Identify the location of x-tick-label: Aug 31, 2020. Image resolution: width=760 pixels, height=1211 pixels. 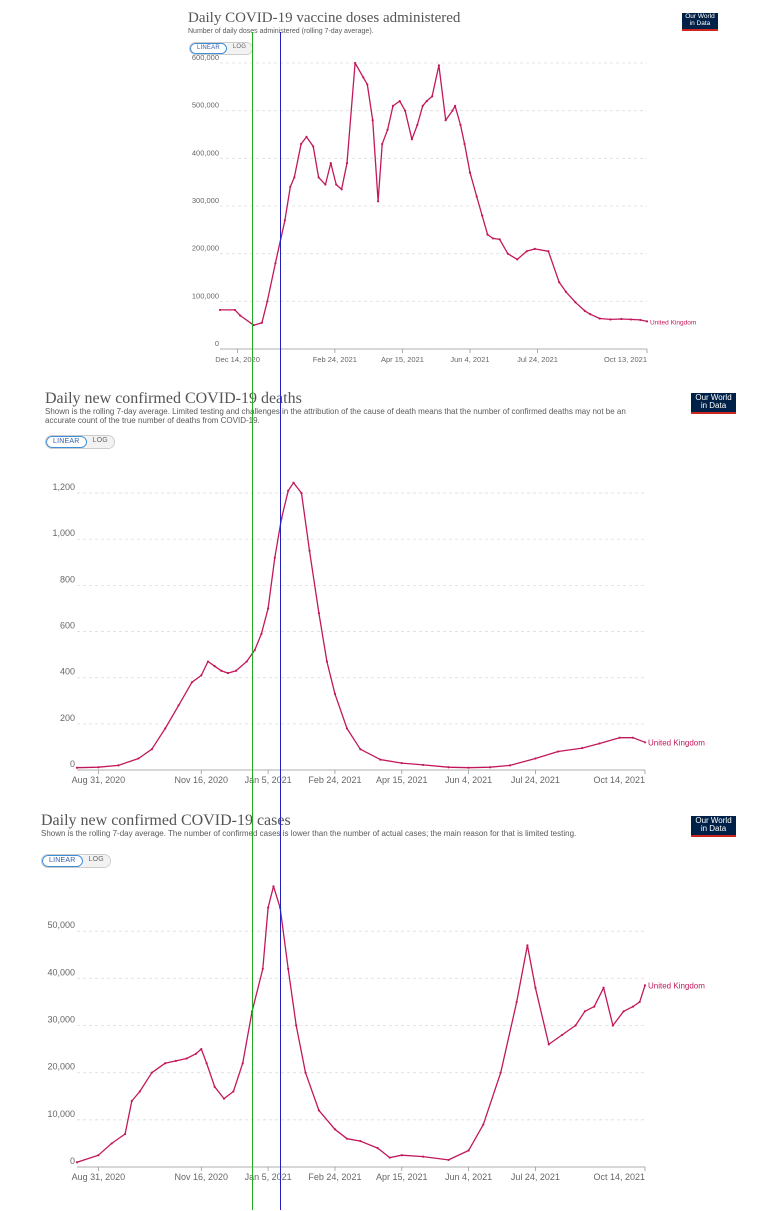
(99, 1177).